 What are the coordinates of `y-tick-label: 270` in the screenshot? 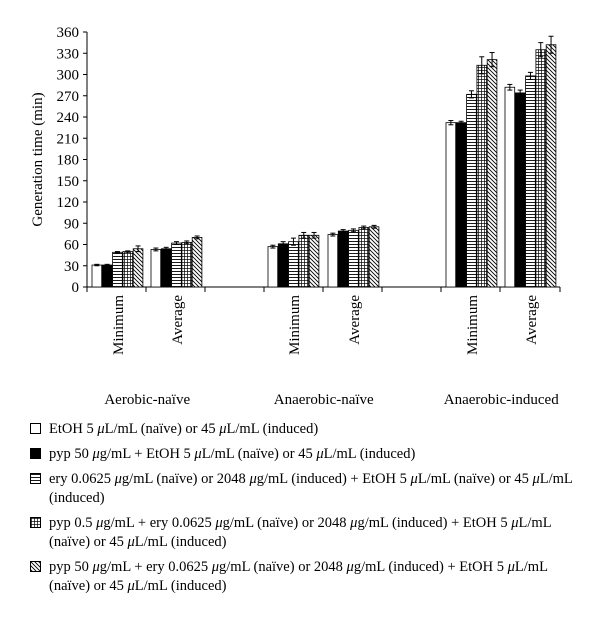 It's located at (68, 97).